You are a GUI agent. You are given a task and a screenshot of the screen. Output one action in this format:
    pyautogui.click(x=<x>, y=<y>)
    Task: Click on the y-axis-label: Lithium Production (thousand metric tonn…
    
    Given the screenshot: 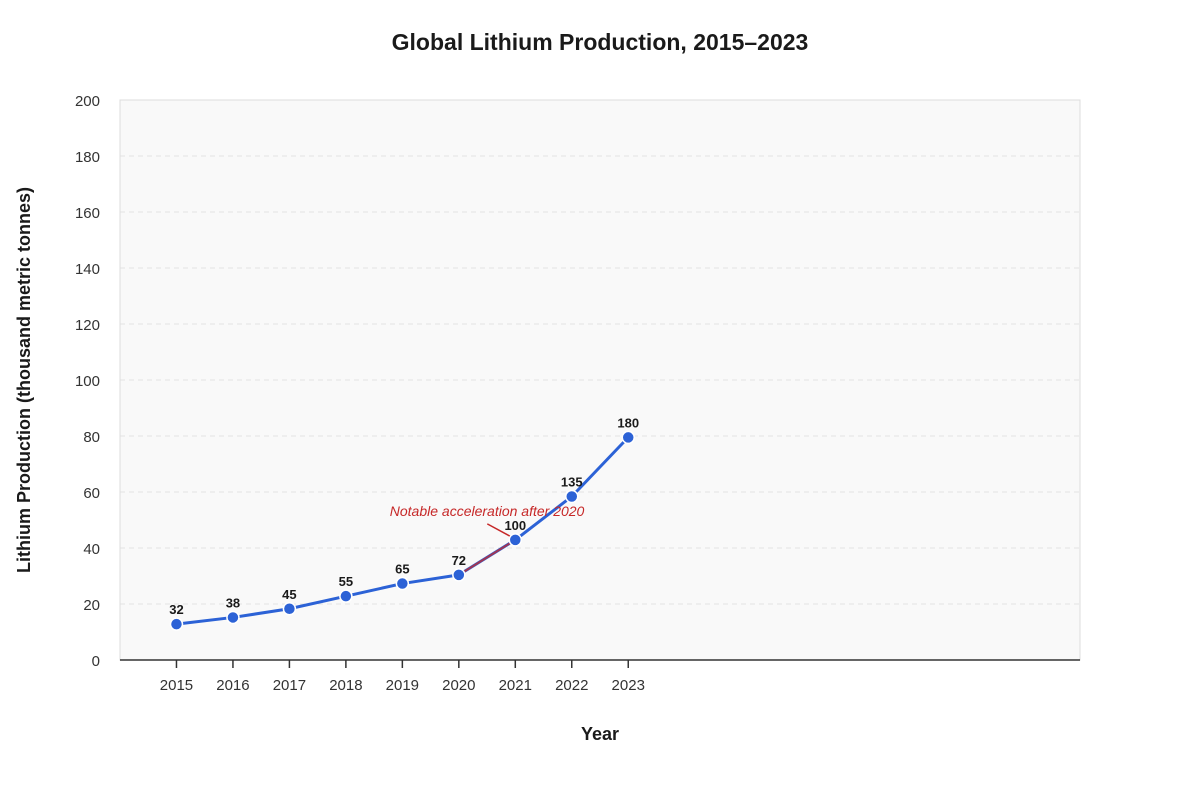 What is the action you would take?
    pyautogui.click(x=24, y=380)
    